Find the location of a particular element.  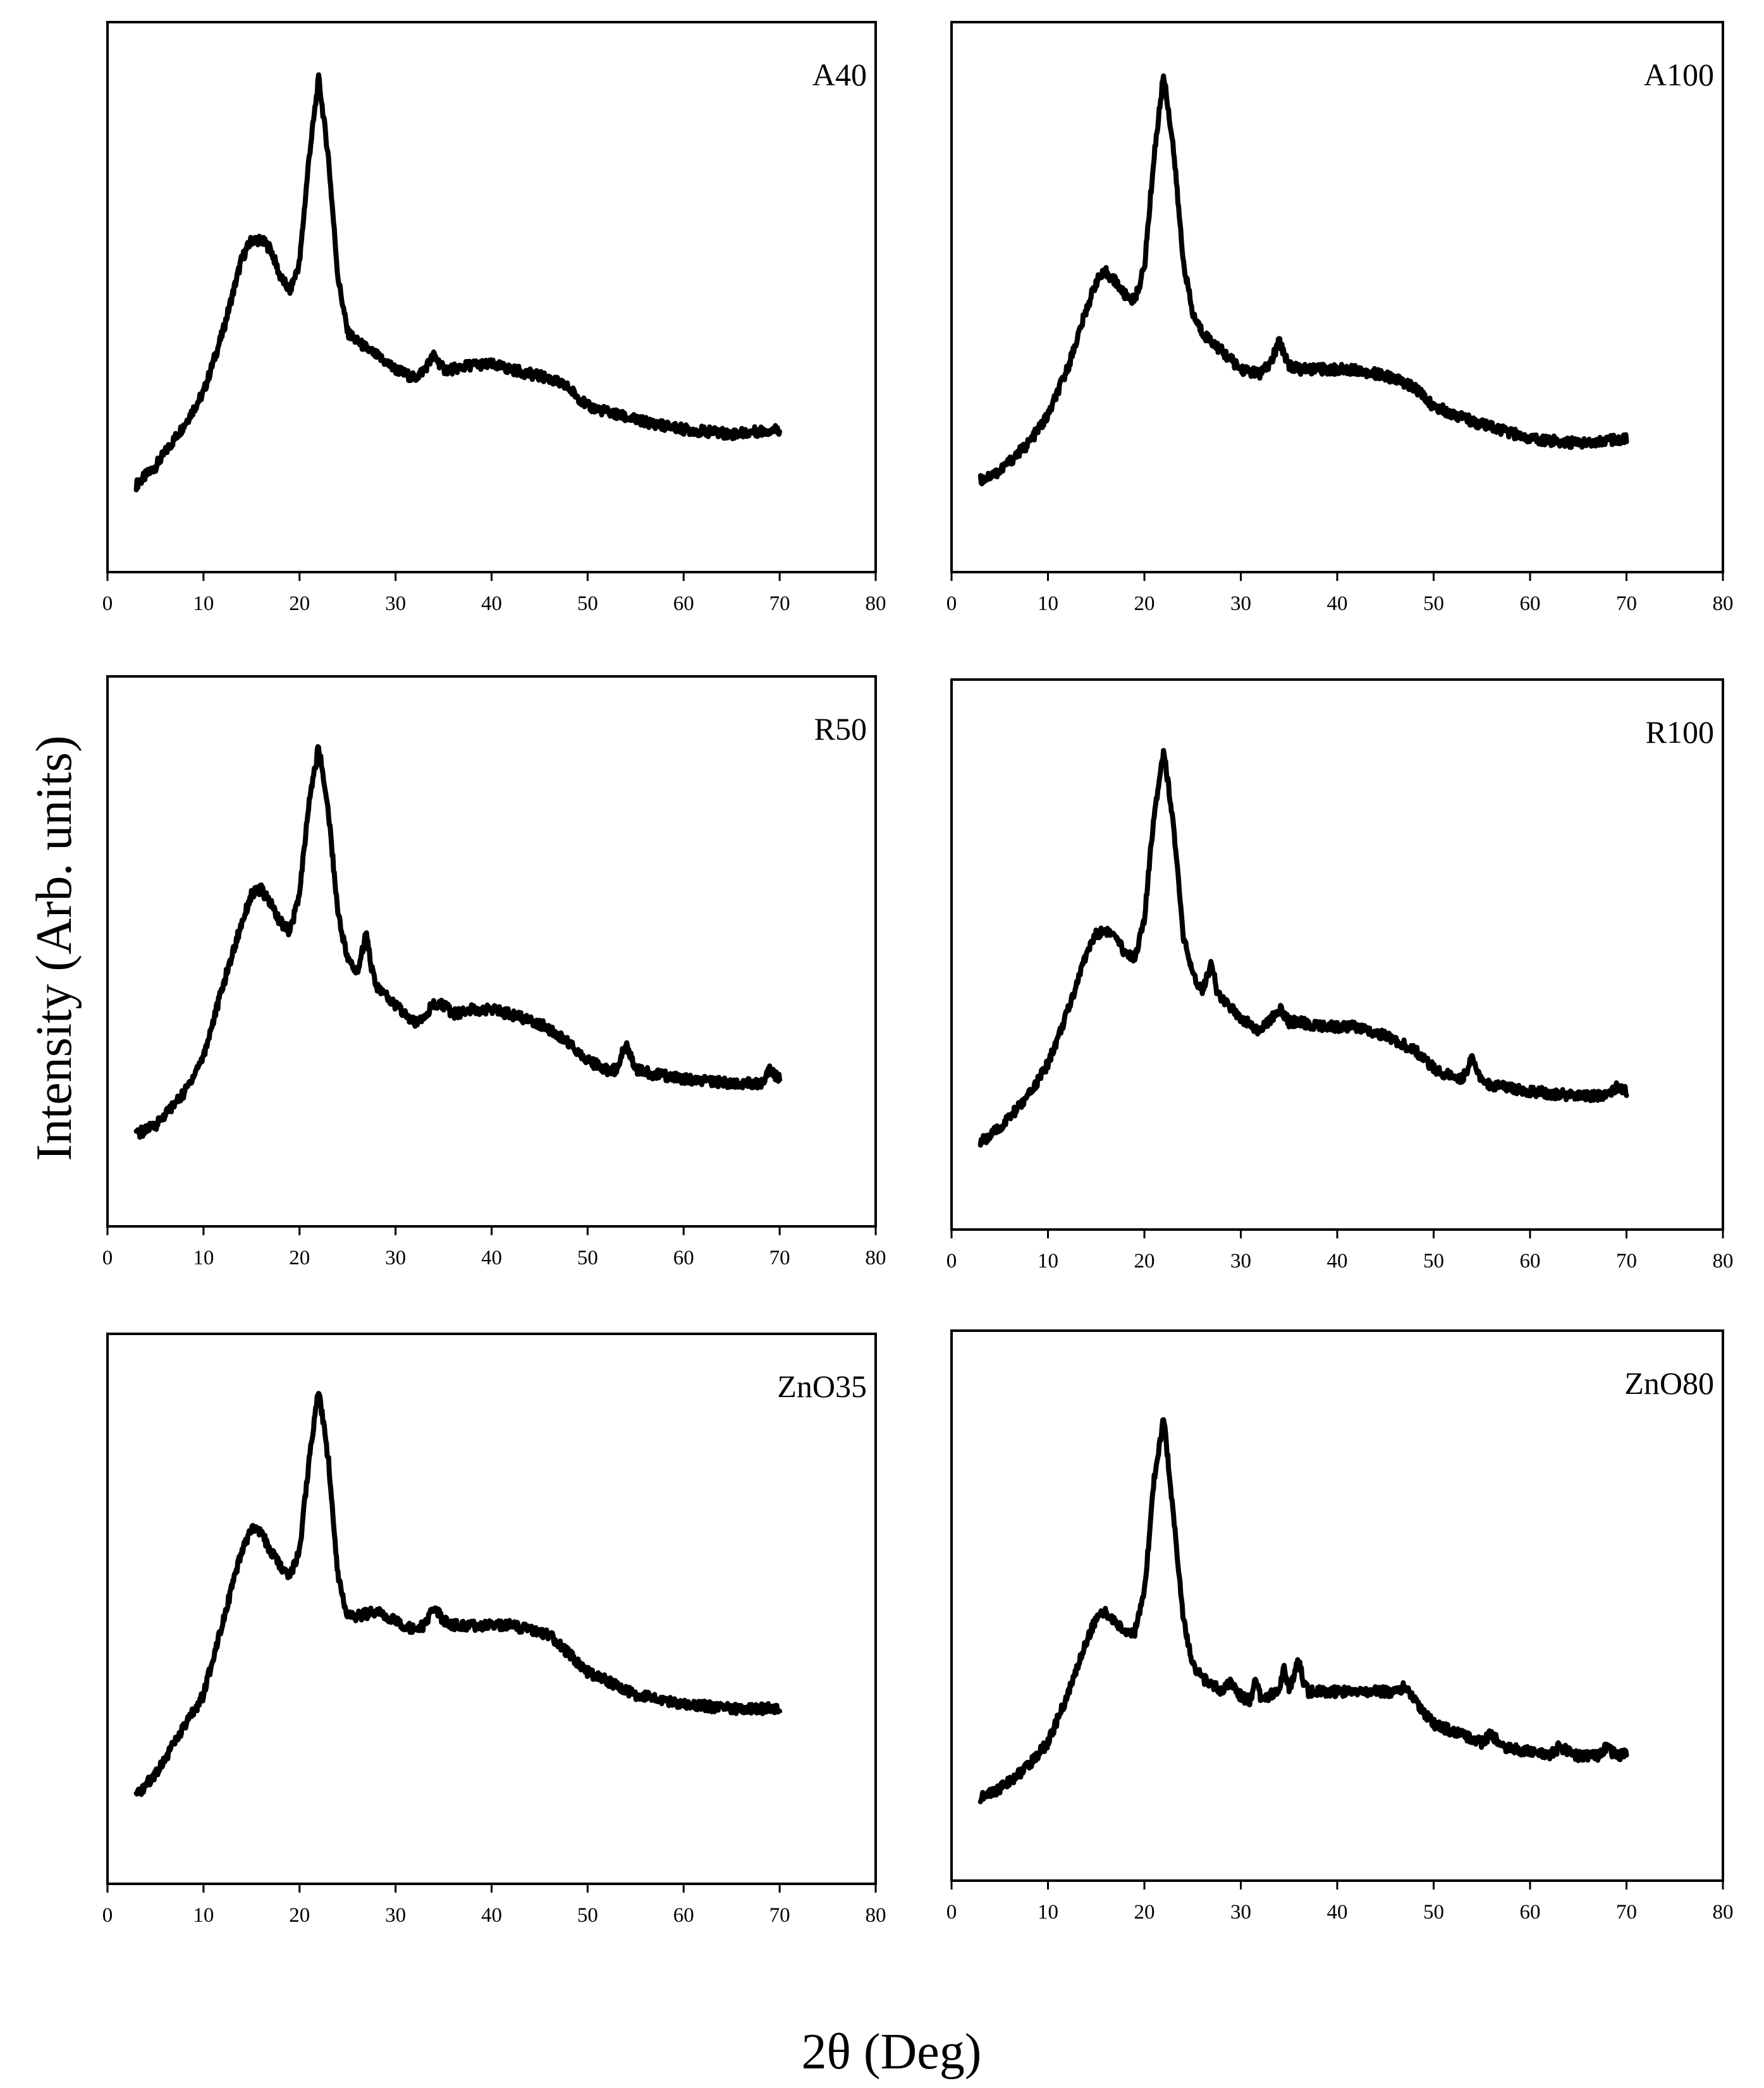

panel-ZnO35: 0 10 20 30 40 50 60 70 80 ZnO35 is located at coordinates (494, 1630).